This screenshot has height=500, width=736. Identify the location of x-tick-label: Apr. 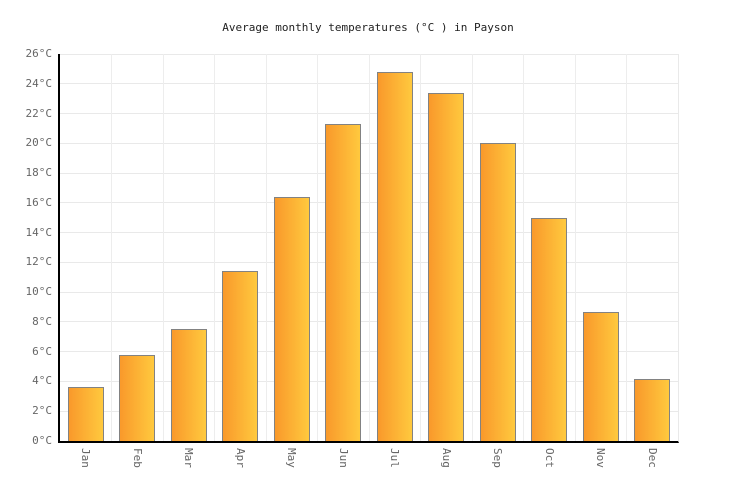
(240, 458).